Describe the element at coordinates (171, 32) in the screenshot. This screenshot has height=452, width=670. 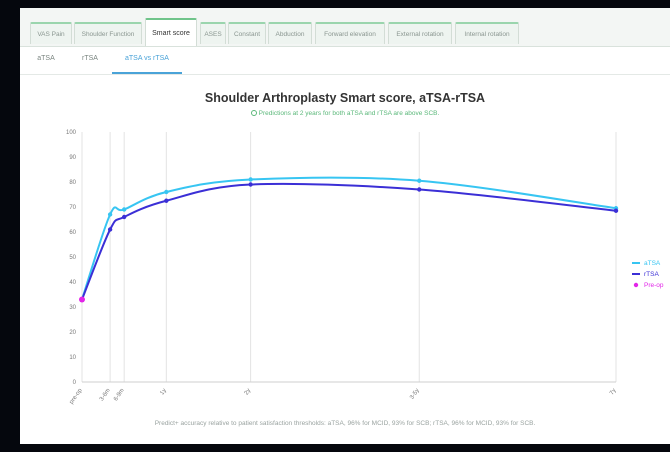
I see `tab-smart-score: Smart score` at that location.